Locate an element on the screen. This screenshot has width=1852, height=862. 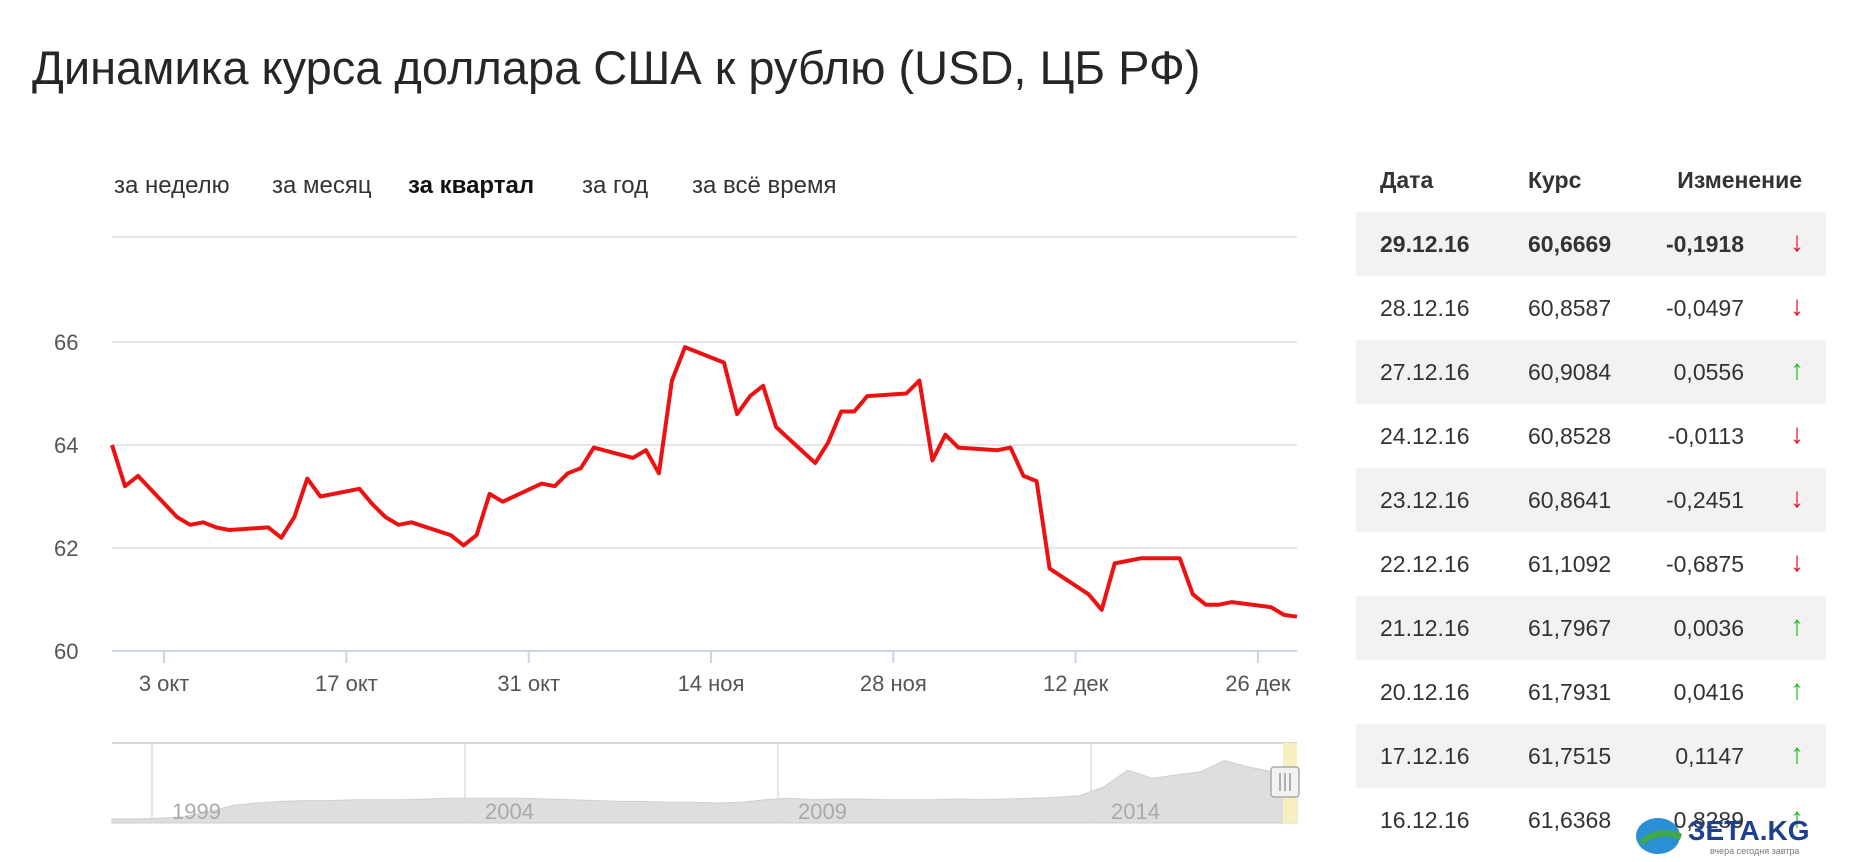
zeta-kg-logo: ЗЕТА.KG вчера сегодня завтра is located at coordinates (1723, 835).